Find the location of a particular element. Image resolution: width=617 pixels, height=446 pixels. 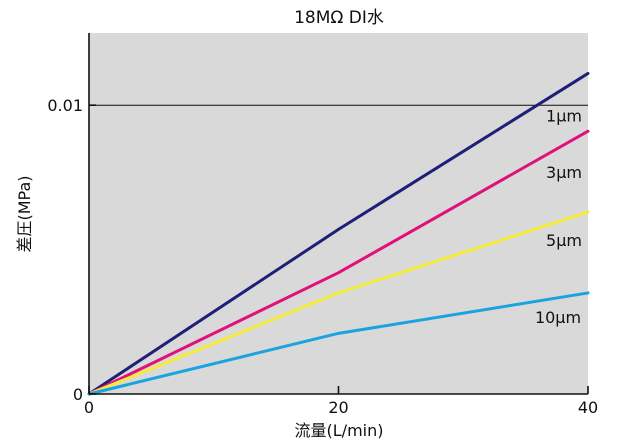

x-tick-label-1: 20 is located at coordinates (338, 407).